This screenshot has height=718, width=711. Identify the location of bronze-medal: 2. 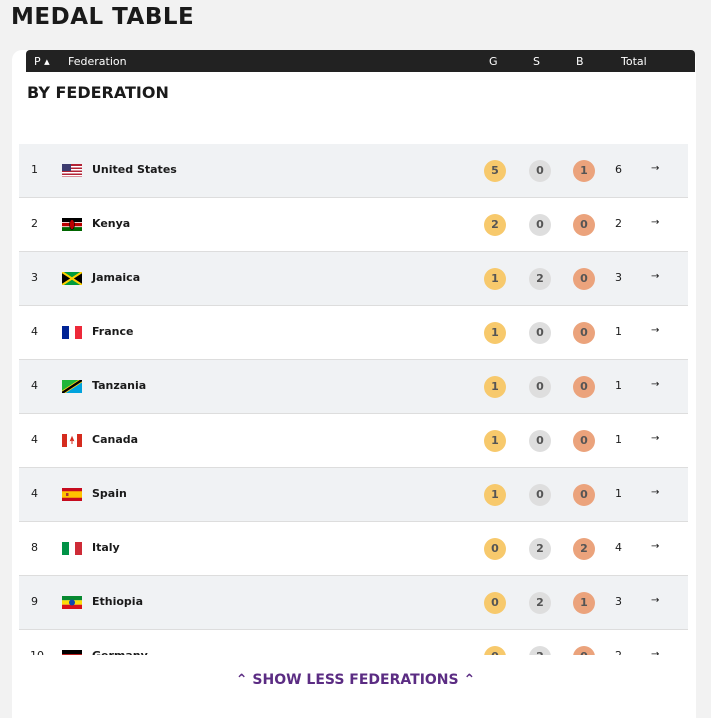
(584, 549).